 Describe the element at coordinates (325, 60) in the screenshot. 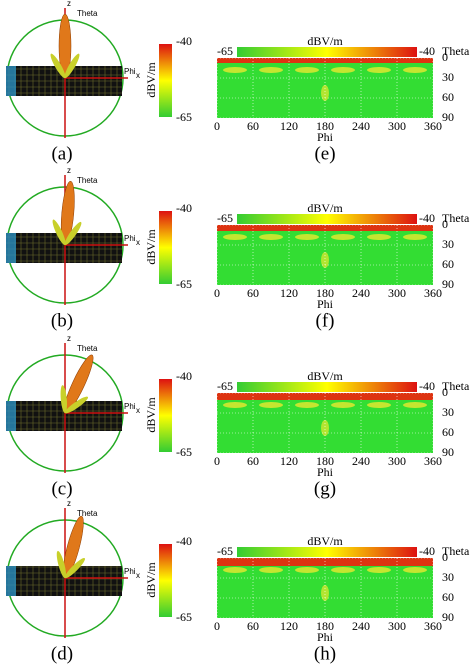

I see `heatmap-top` at that location.